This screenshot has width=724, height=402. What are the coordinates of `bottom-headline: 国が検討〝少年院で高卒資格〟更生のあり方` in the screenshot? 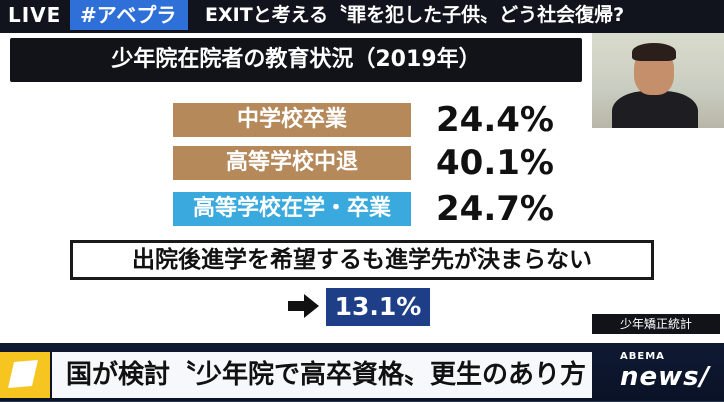 It's located at (322, 375).